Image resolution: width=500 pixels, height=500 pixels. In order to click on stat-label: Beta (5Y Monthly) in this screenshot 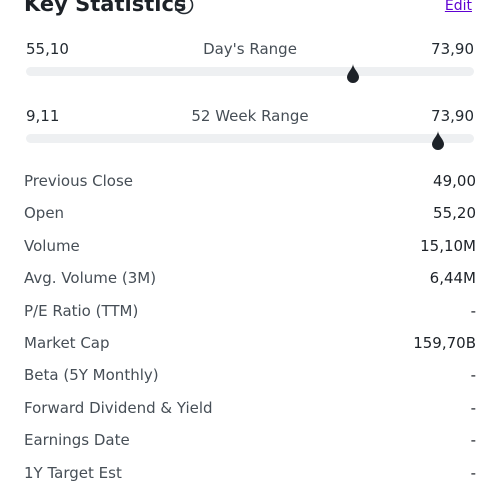, I will do `click(91, 375)`.